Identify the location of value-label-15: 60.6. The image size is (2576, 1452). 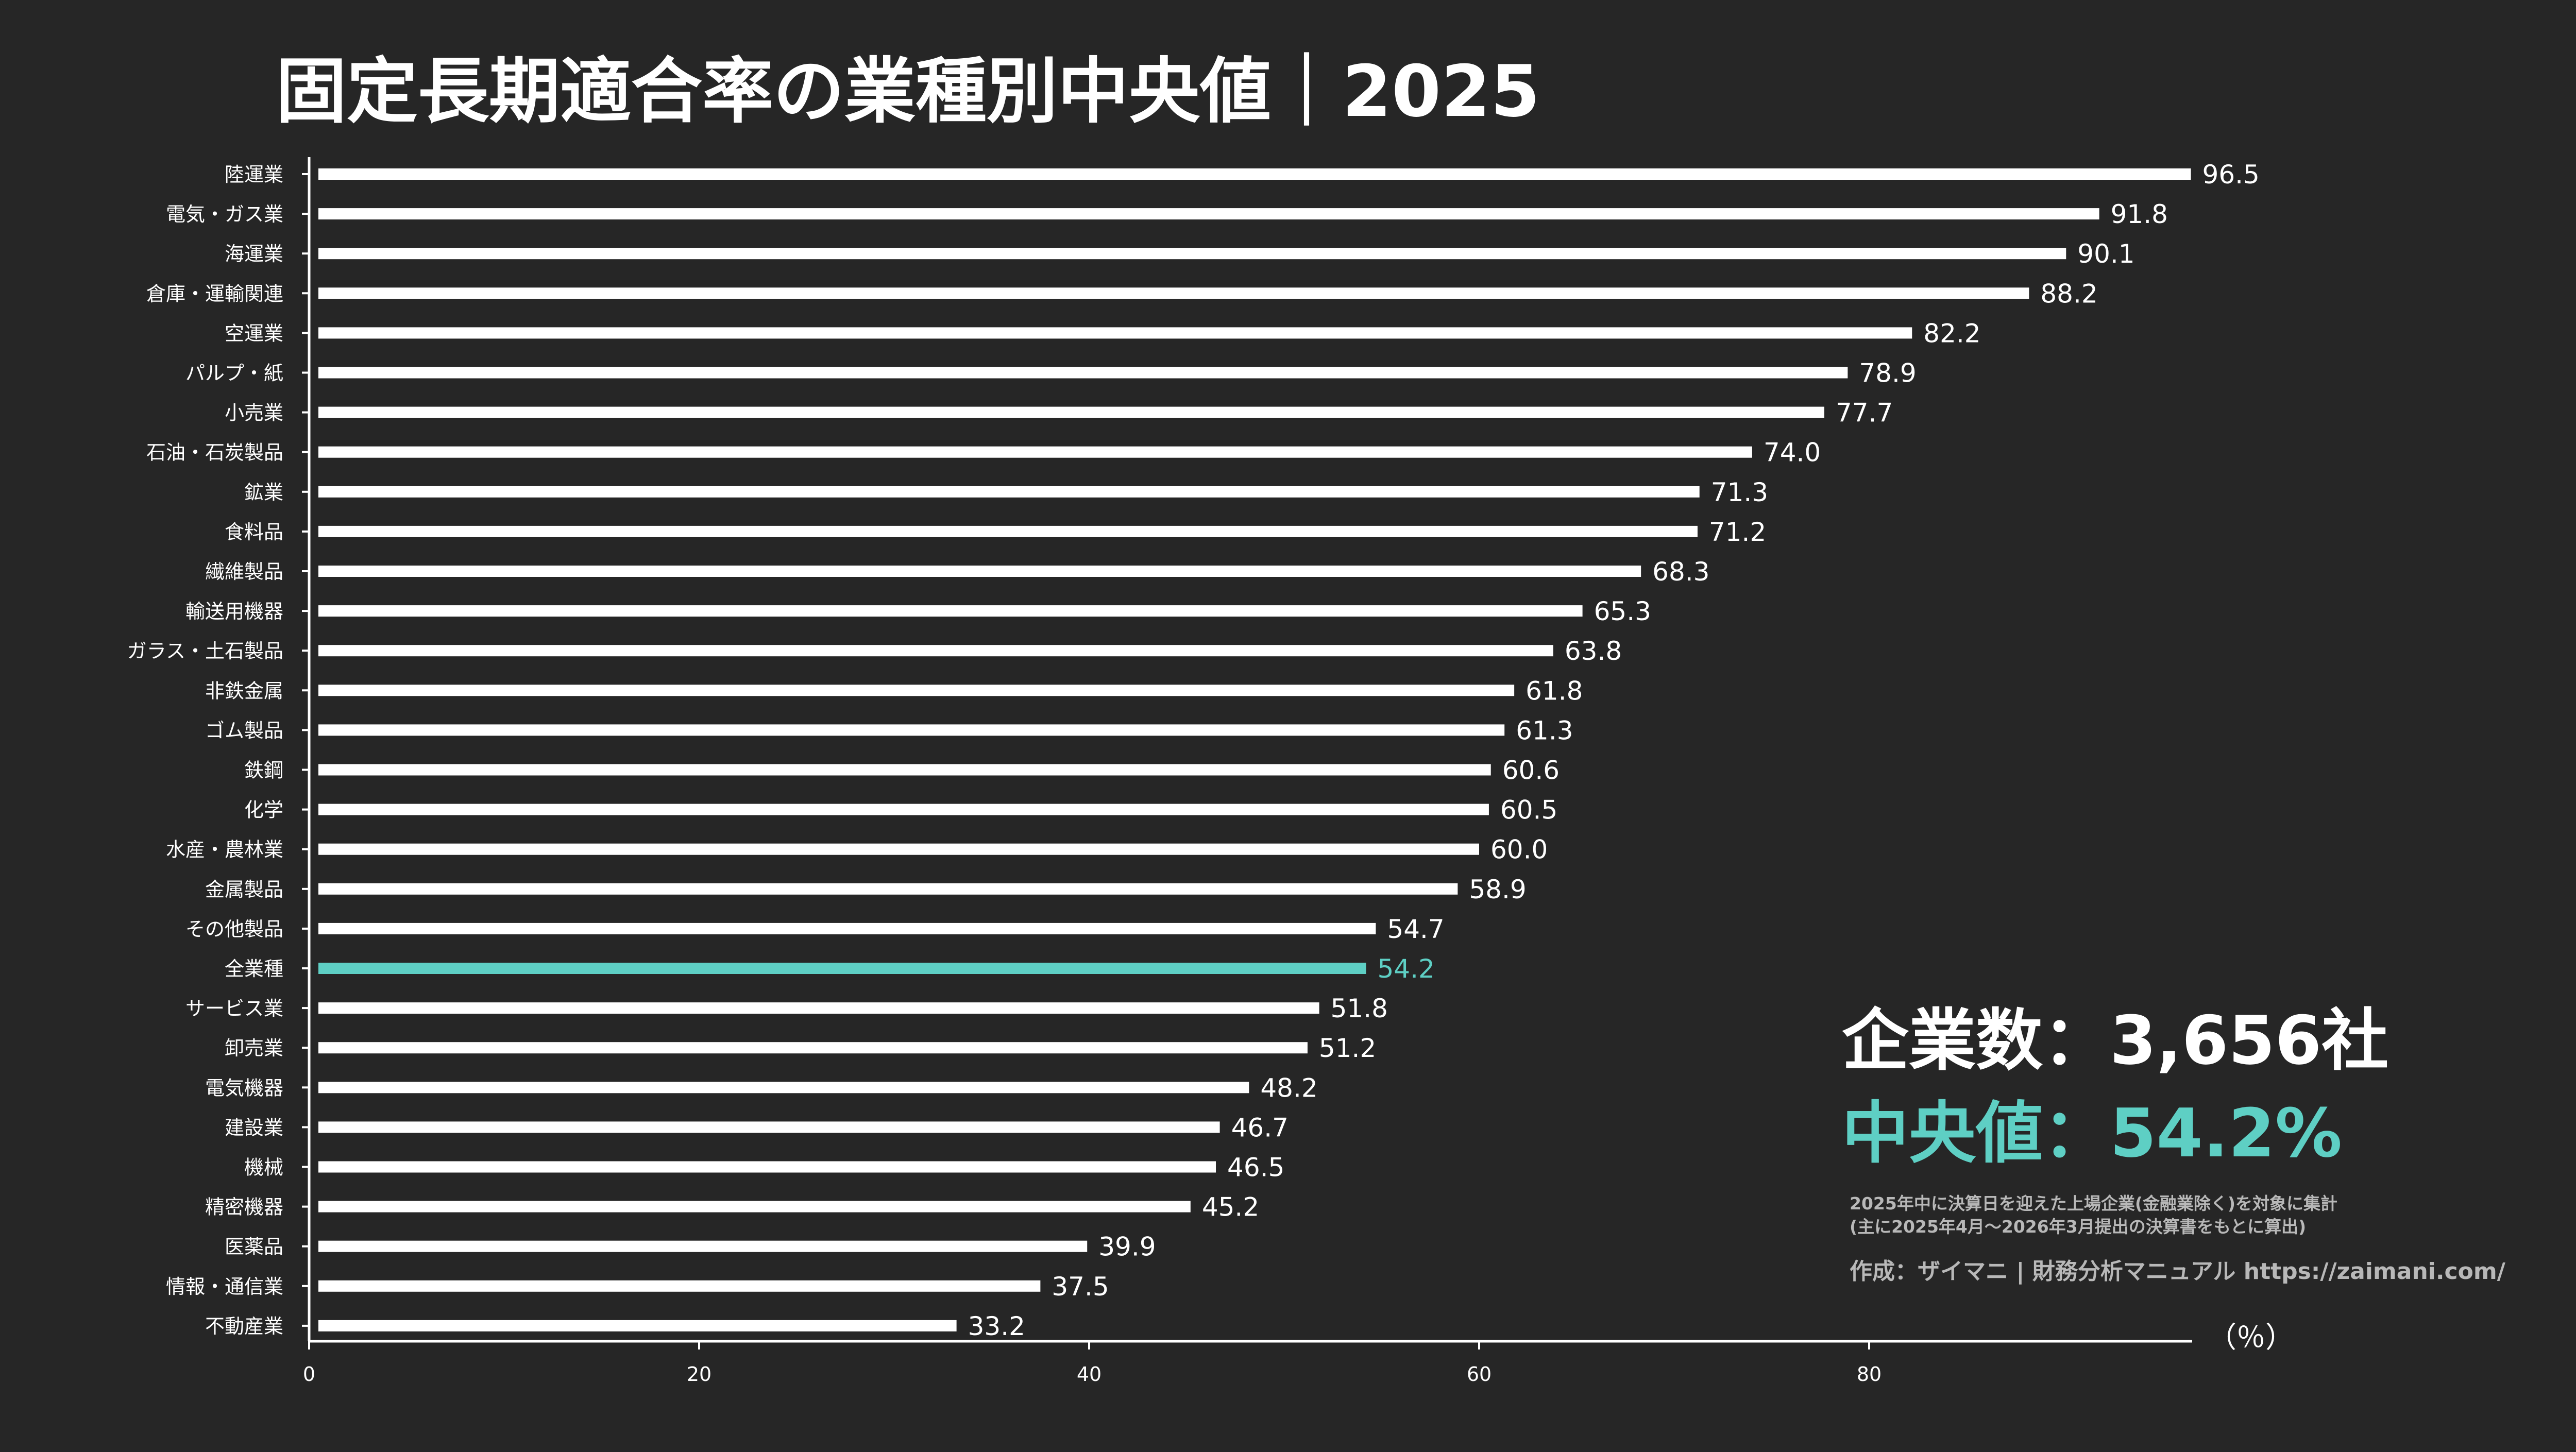
(1531, 771).